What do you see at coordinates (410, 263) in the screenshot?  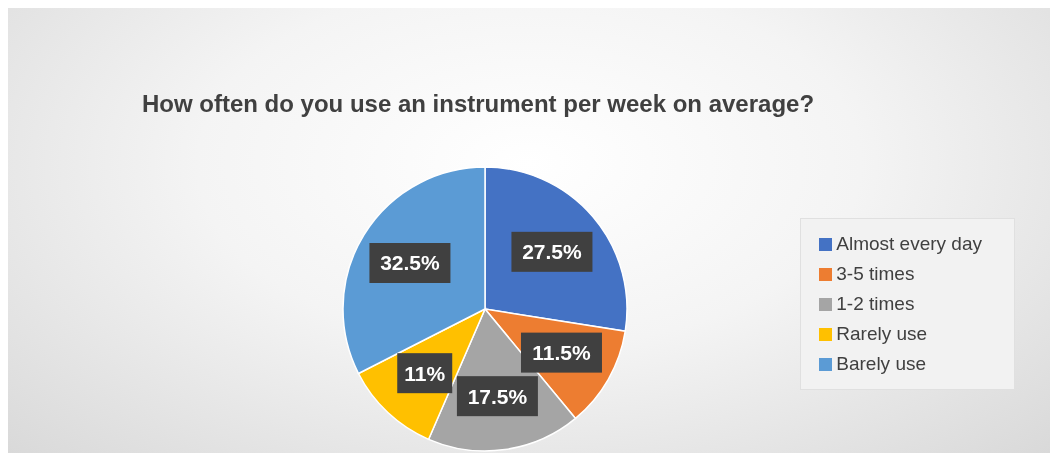 I see `data-label: 32.5%` at bounding box center [410, 263].